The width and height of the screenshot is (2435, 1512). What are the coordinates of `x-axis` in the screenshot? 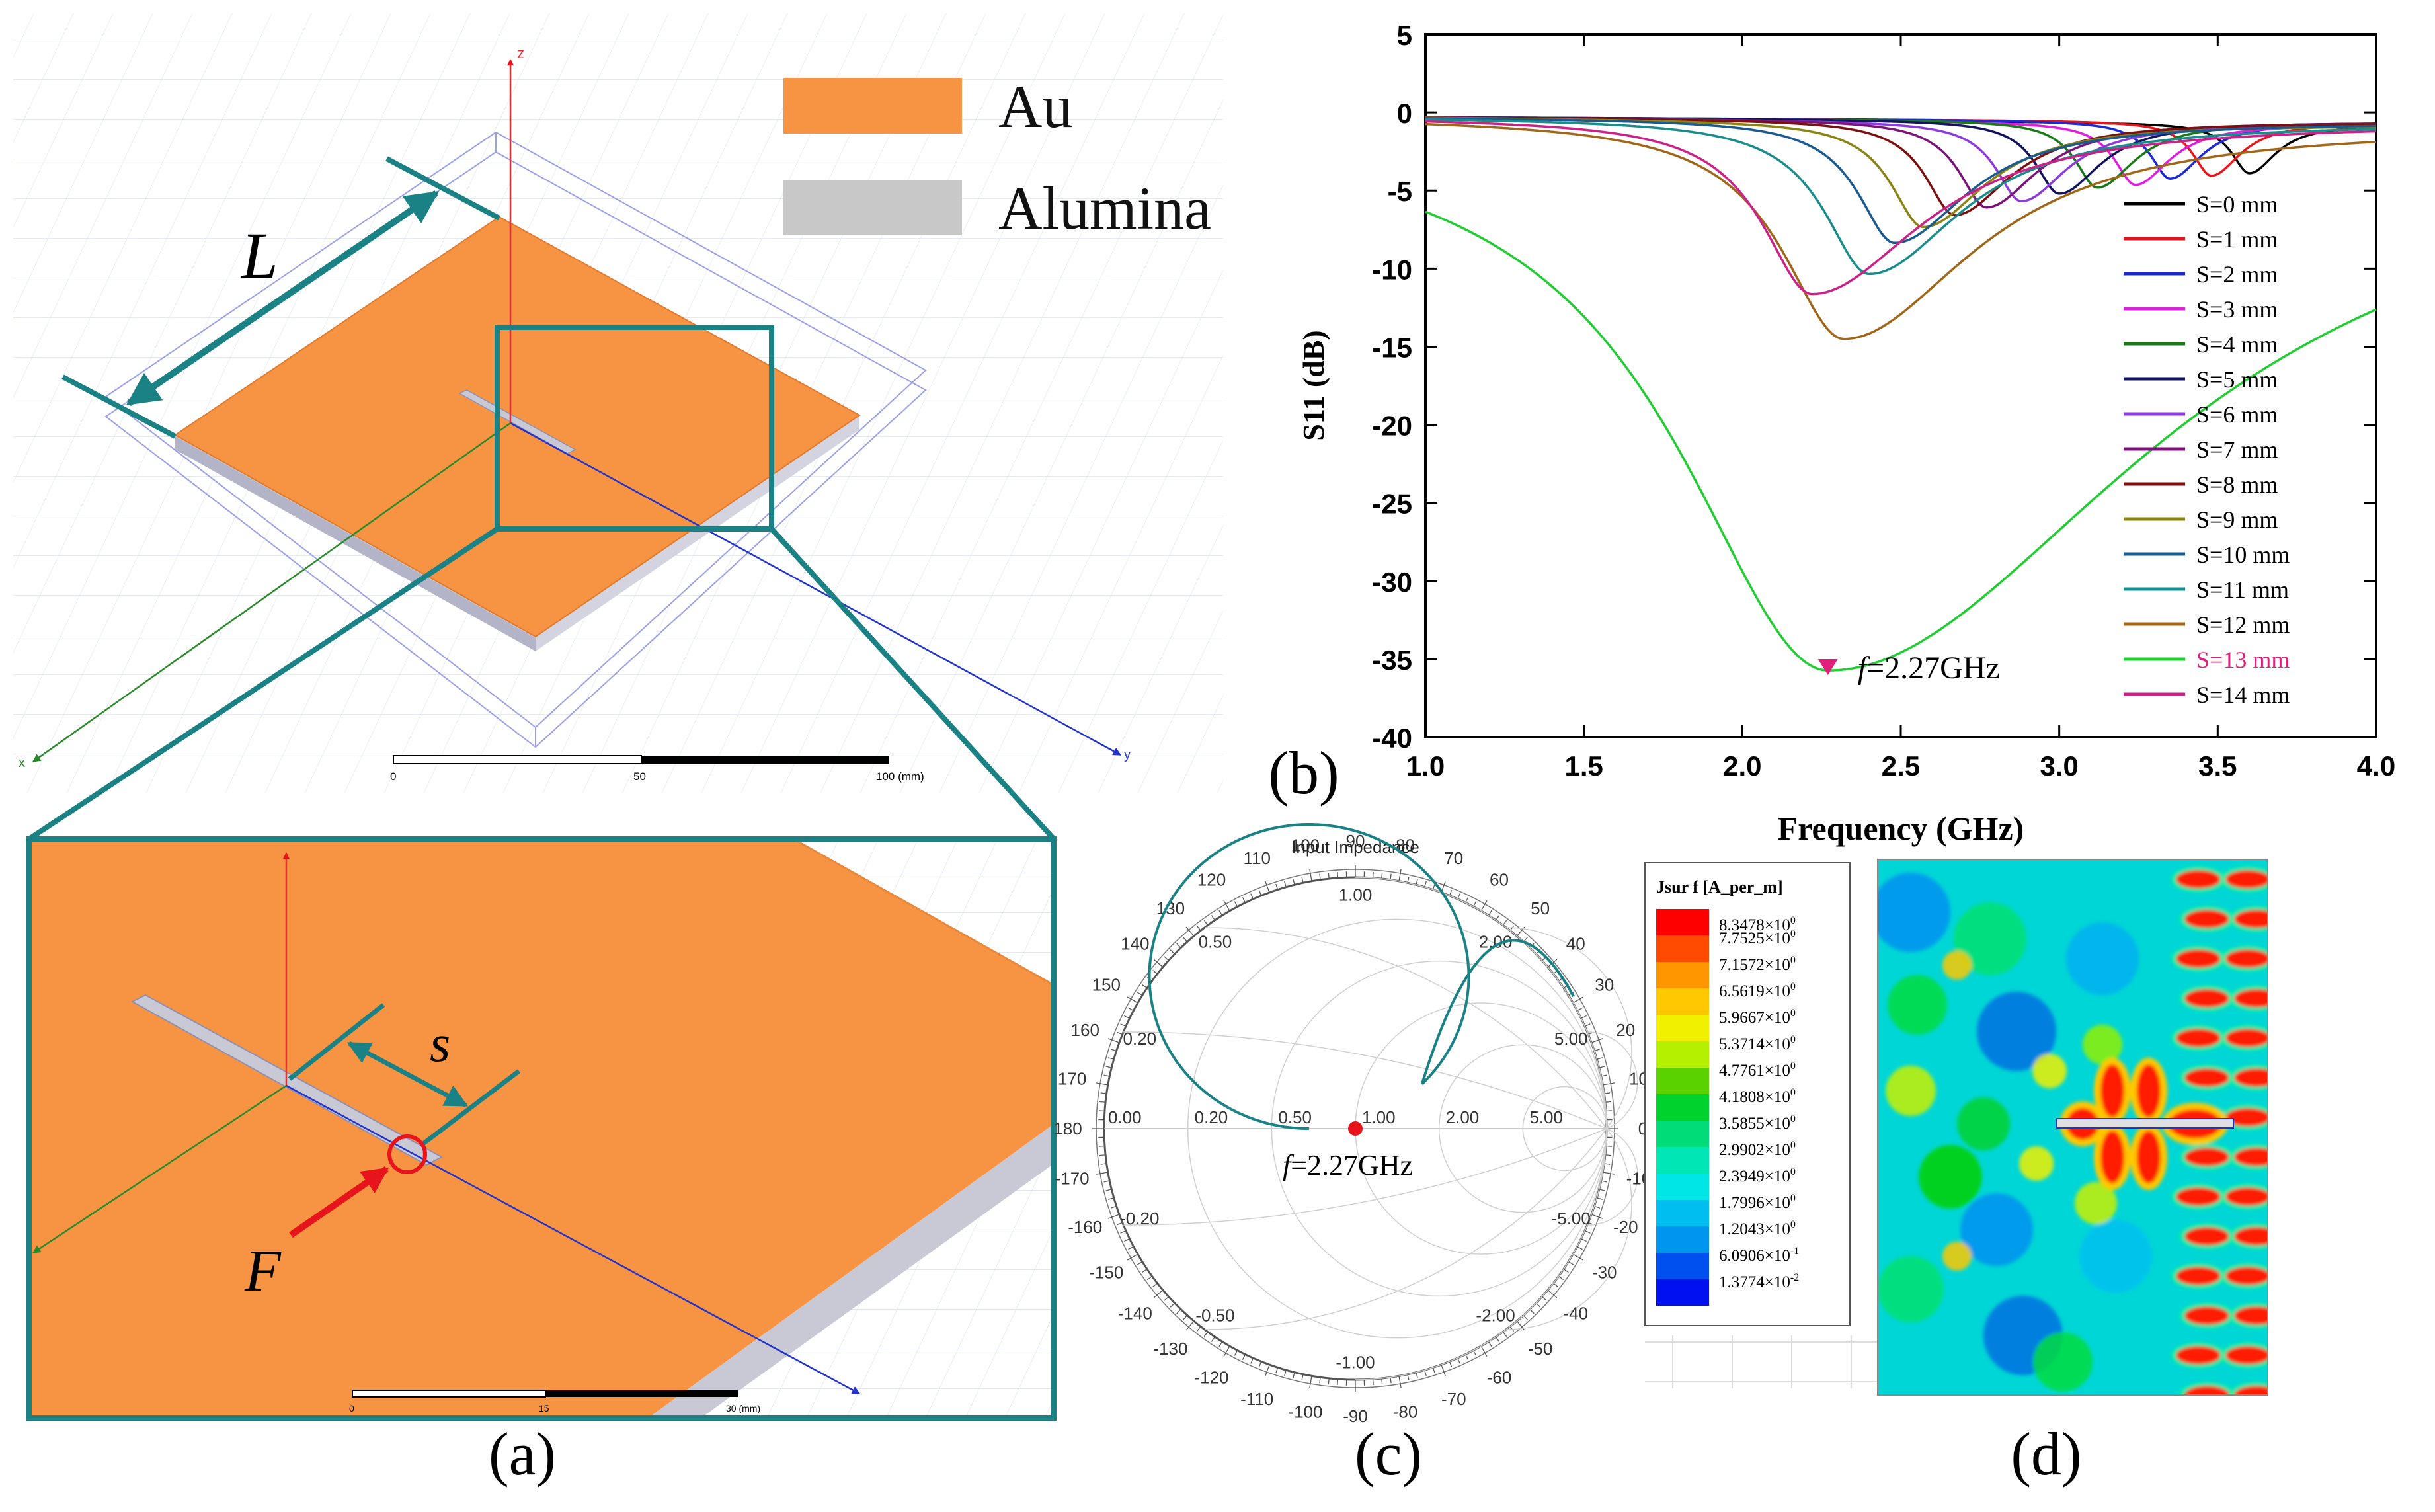 It's located at (271, 593).